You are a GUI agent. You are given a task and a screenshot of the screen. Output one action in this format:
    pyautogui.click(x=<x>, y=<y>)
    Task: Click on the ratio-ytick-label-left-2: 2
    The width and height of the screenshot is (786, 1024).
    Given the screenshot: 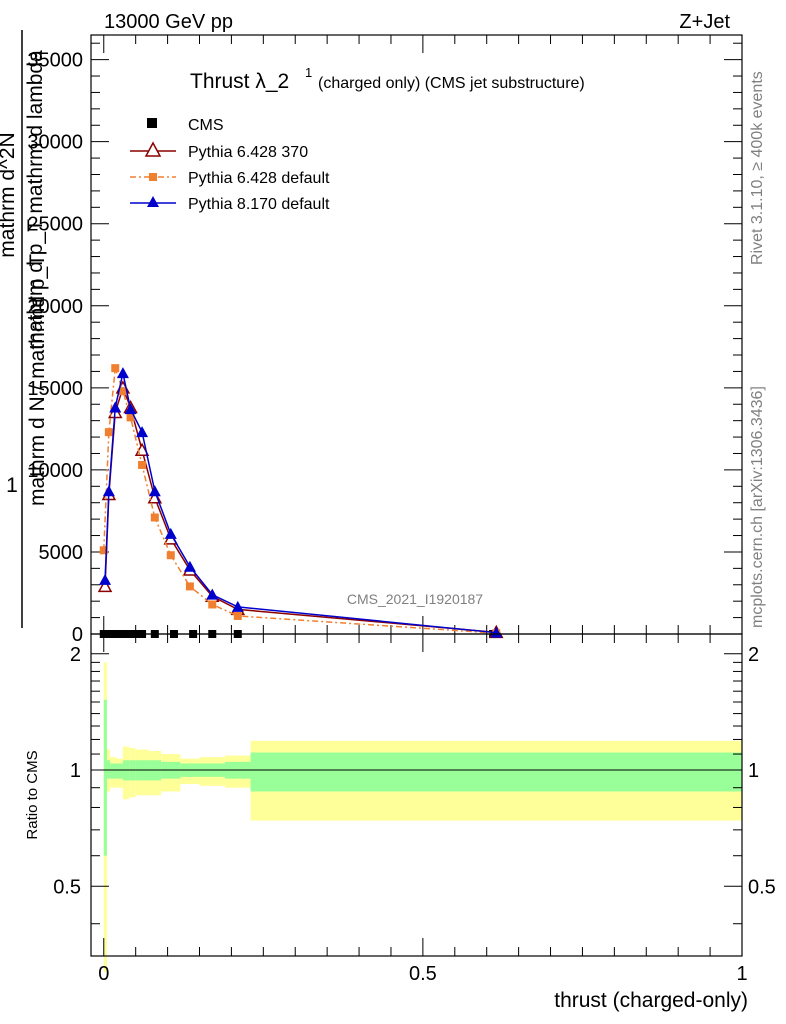 What is the action you would take?
    pyautogui.click(x=75, y=655)
    